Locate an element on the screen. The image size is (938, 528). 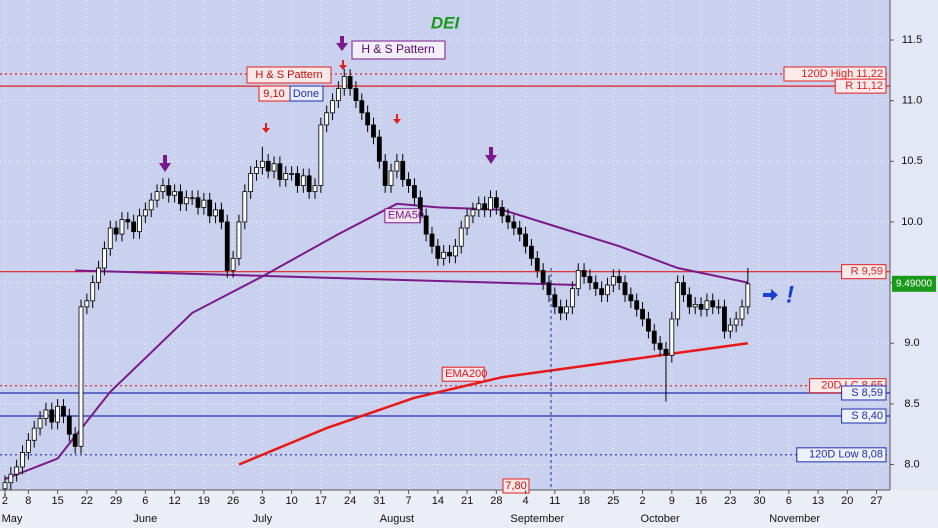
x-tick-label: 17 is located at coordinates (321, 501).